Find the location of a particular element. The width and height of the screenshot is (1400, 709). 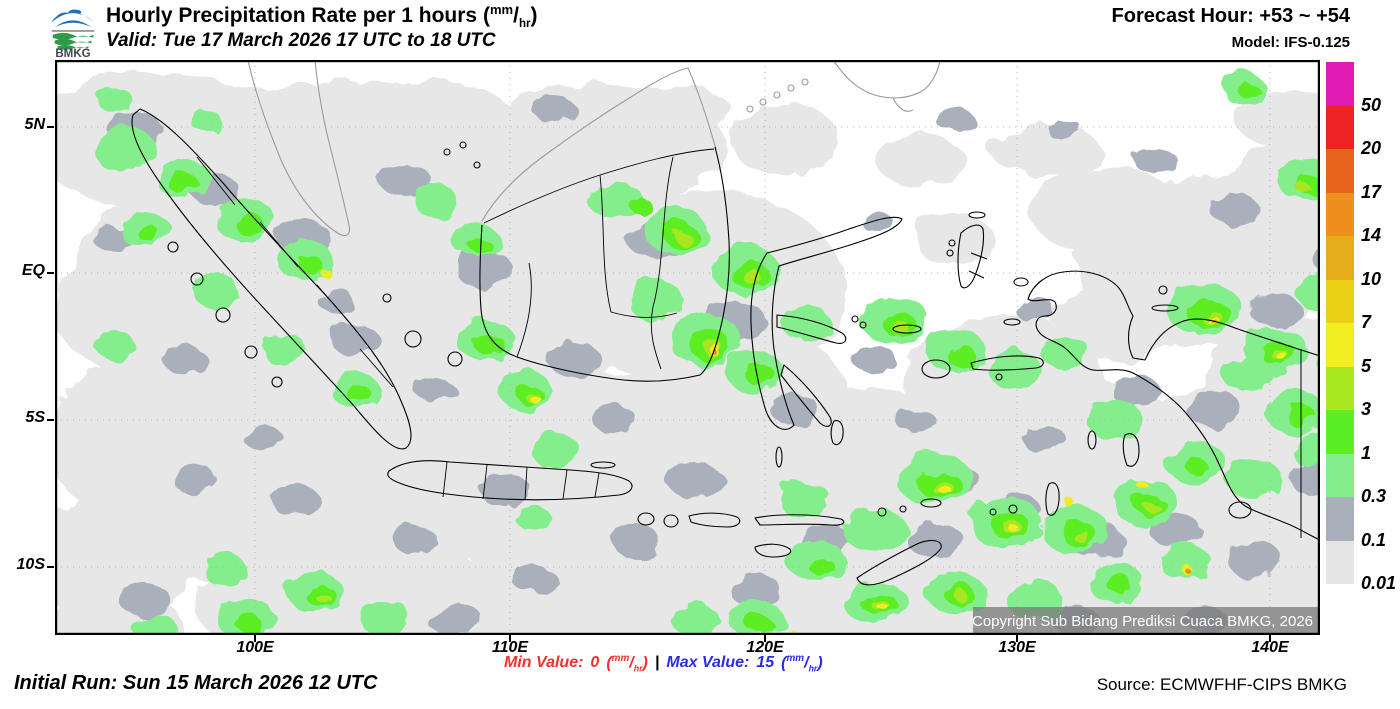

coastline-halmahera-arms is located at coordinates (978, 265).